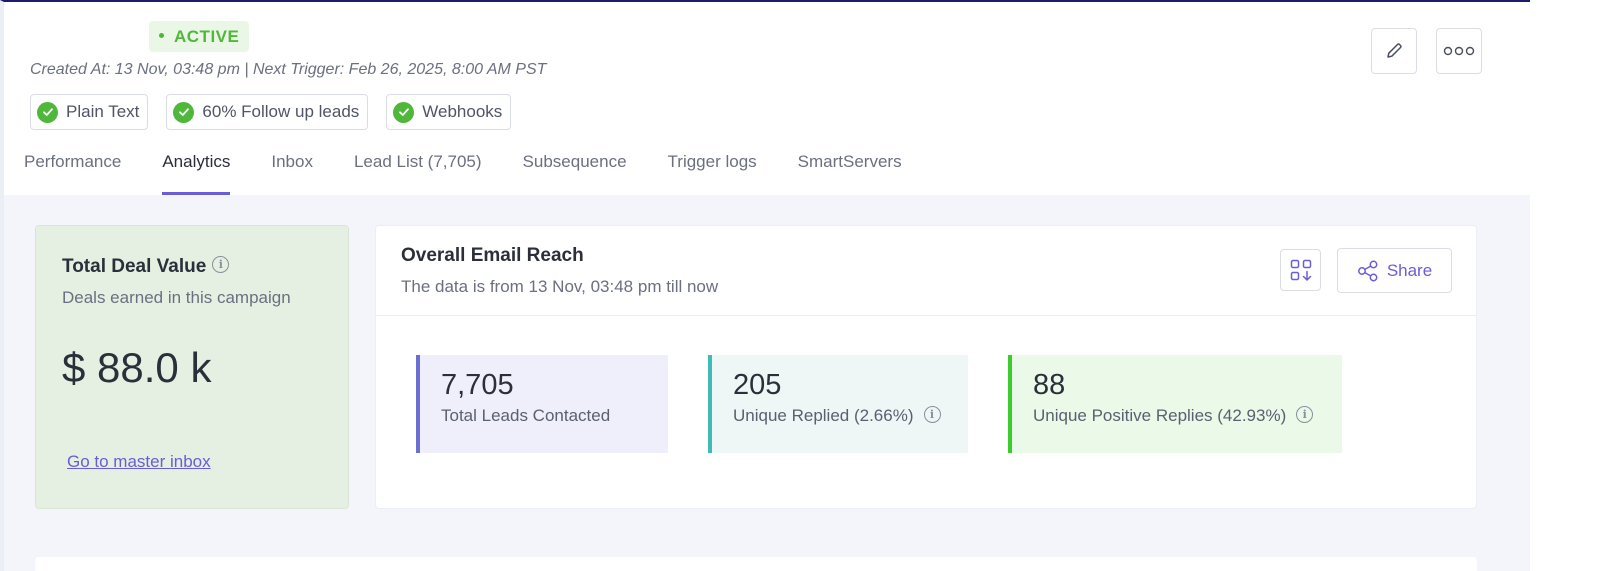  I want to click on tab-inbox: Inbox, so click(292, 161).